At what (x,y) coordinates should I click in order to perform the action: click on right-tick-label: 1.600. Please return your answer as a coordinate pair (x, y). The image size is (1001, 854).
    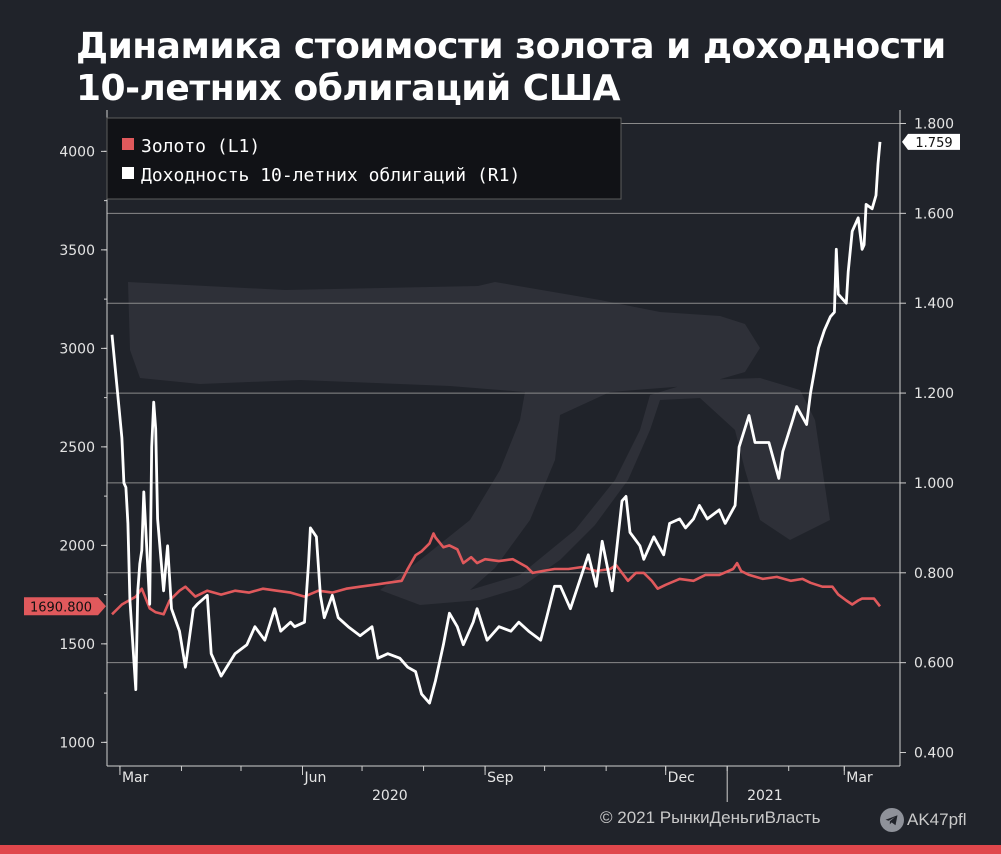
    Looking at the image, I should click on (934, 214).